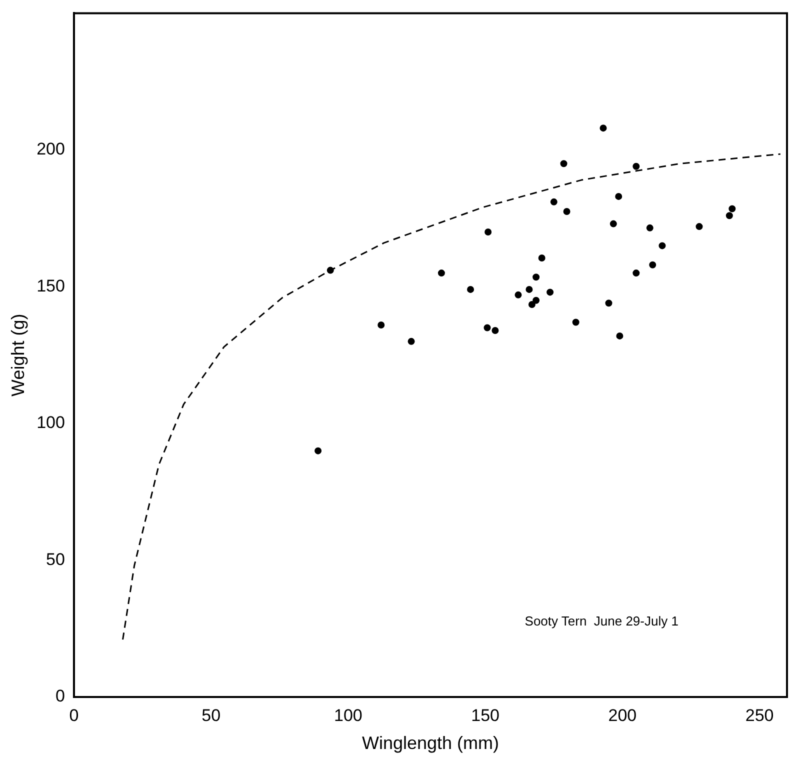 This screenshot has height=763, width=801. What do you see at coordinates (50, 422) in the screenshot?
I see `y-tick-label: 100` at bounding box center [50, 422].